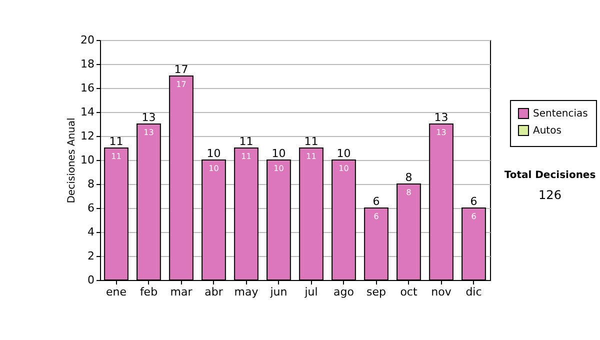 The width and height of the screenshot is (600, 340). Describe the element at coordinates (91, 280) in the screenshot. I see `y-tick-label: 0` at that location.